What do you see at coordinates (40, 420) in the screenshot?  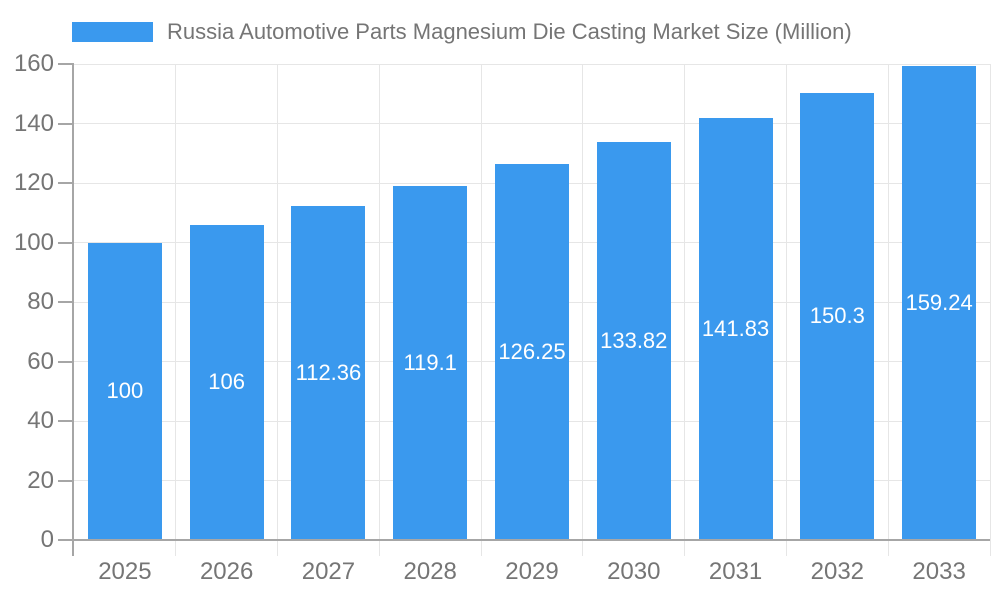 I see `y-tick-label: 40` at bounding box center [40, 420].